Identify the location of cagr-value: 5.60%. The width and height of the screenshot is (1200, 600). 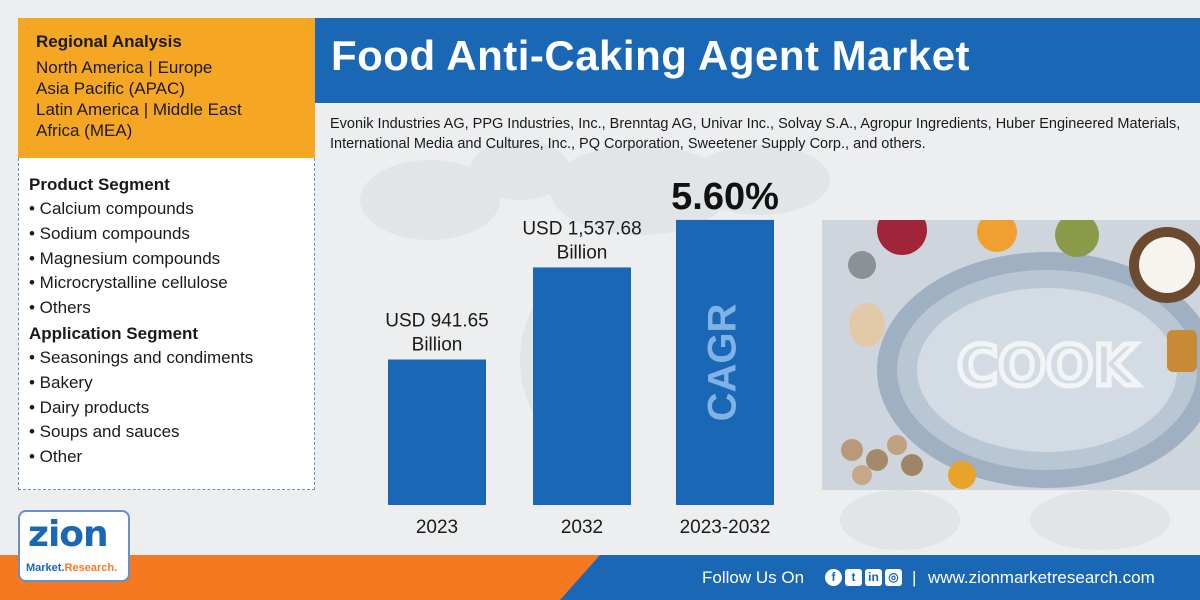
(725, 197).